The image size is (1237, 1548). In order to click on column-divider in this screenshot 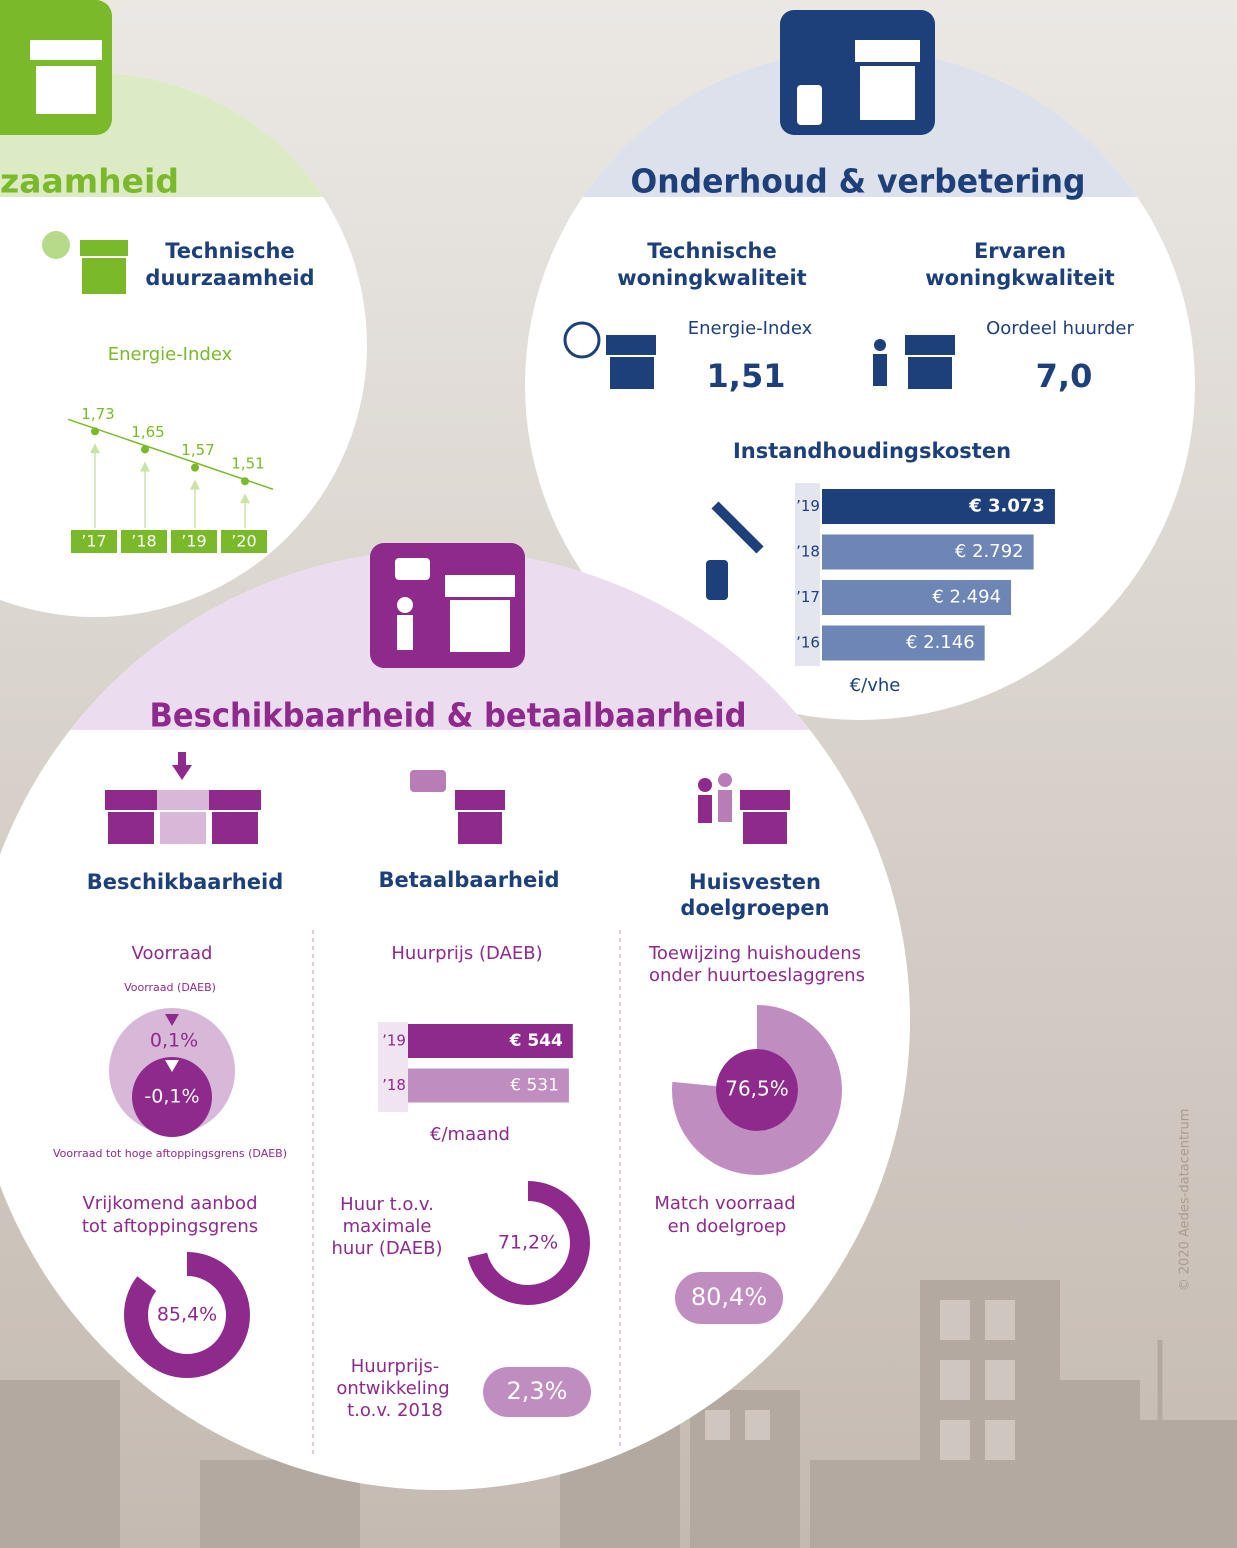, I will do `click(466, 1192)`.